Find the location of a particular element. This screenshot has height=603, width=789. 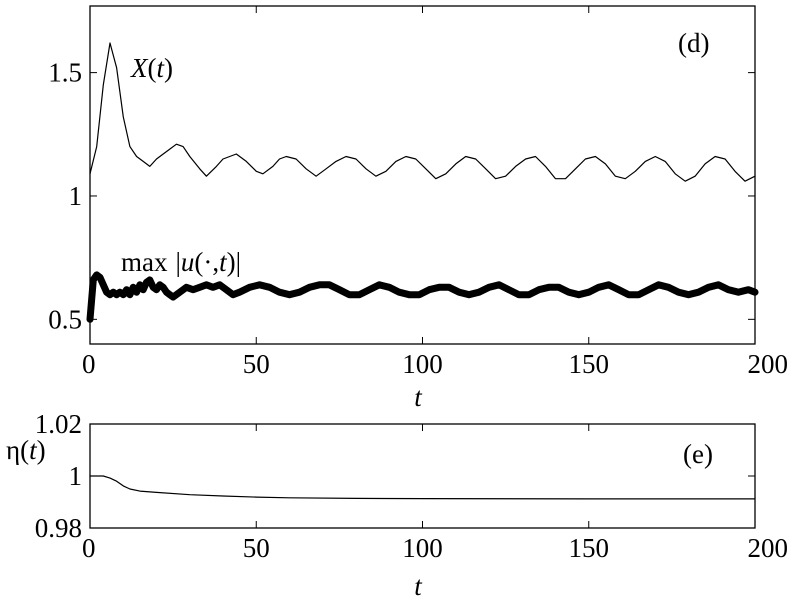

panel-e-xlabel: t is located at coordinates (418, 586).